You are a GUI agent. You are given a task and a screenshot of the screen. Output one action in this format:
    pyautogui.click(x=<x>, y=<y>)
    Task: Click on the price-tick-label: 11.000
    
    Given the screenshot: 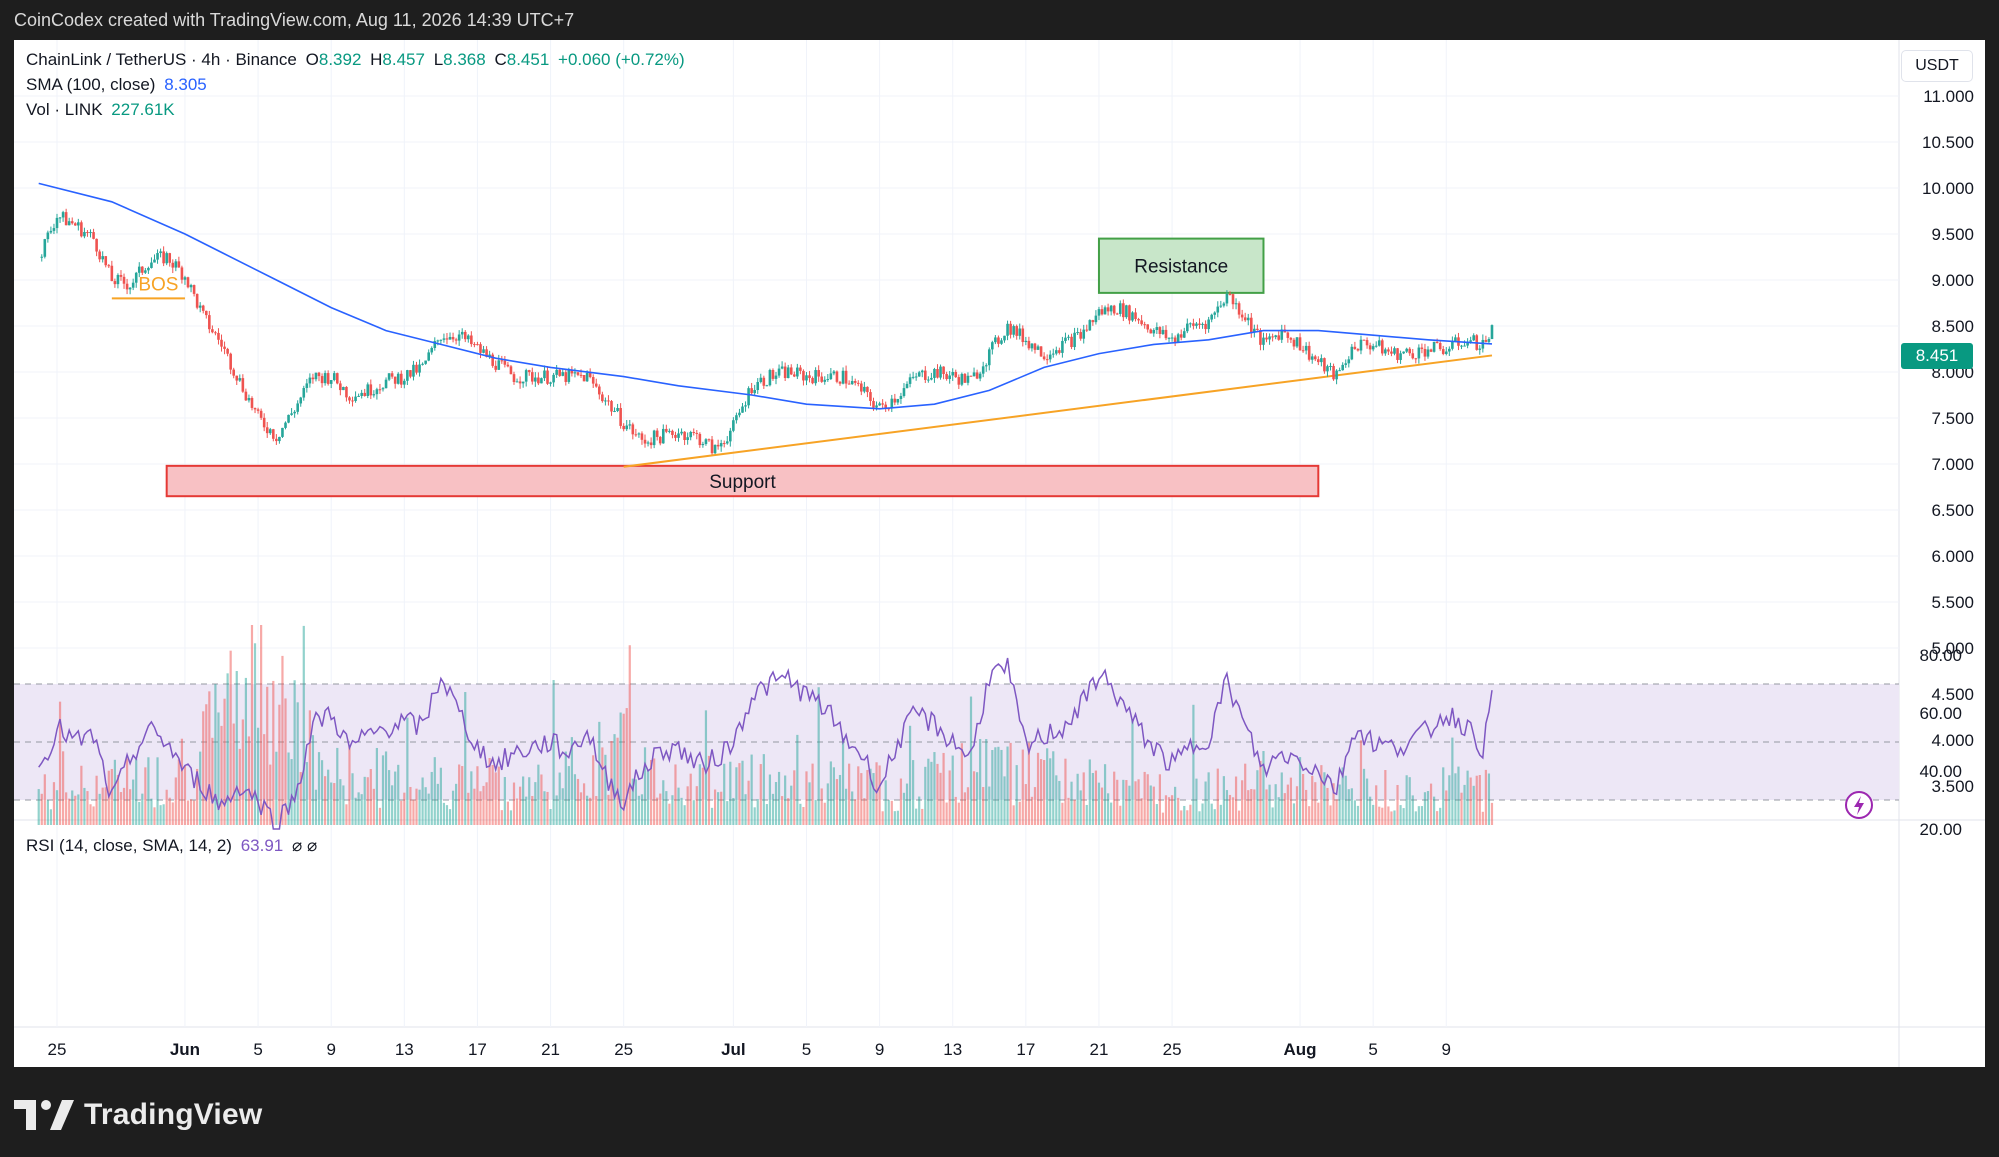 What is the action you would take?
    pyautogui.click(x=1948, y=96)
    